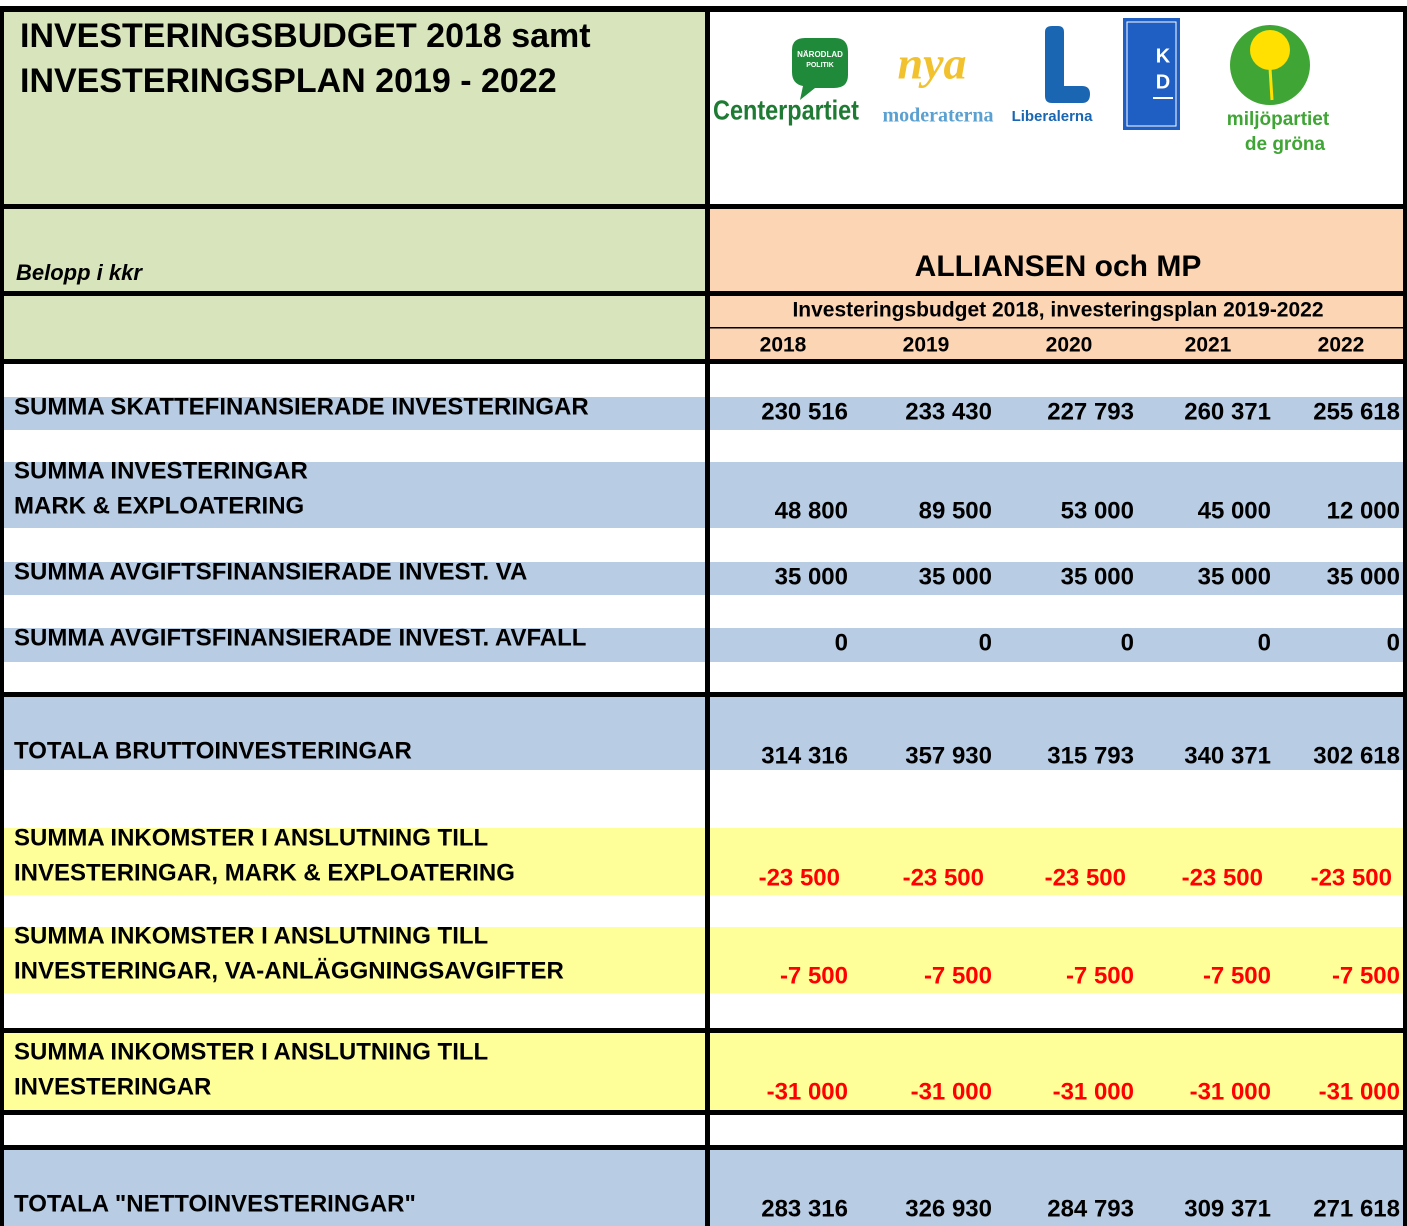 This screenshot has height=1226, width=1407. I want to click on logo-text: POLITIK, so click(820, 65).